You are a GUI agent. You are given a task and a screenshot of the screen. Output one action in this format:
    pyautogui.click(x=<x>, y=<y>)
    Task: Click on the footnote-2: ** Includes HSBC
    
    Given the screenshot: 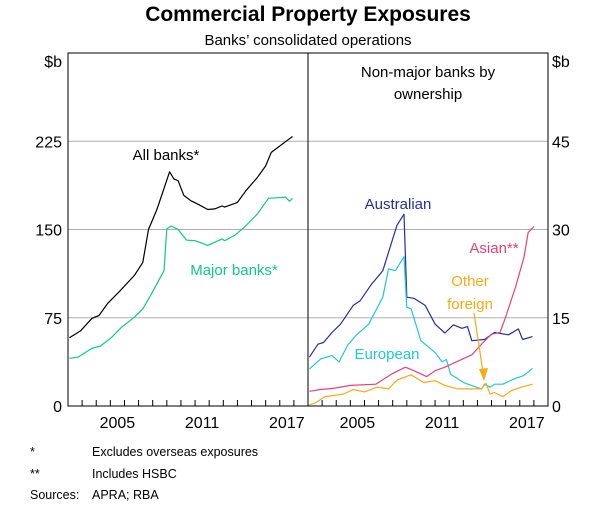 What is the action you would take?
    pyautogui.click(x=103, y=474)
    